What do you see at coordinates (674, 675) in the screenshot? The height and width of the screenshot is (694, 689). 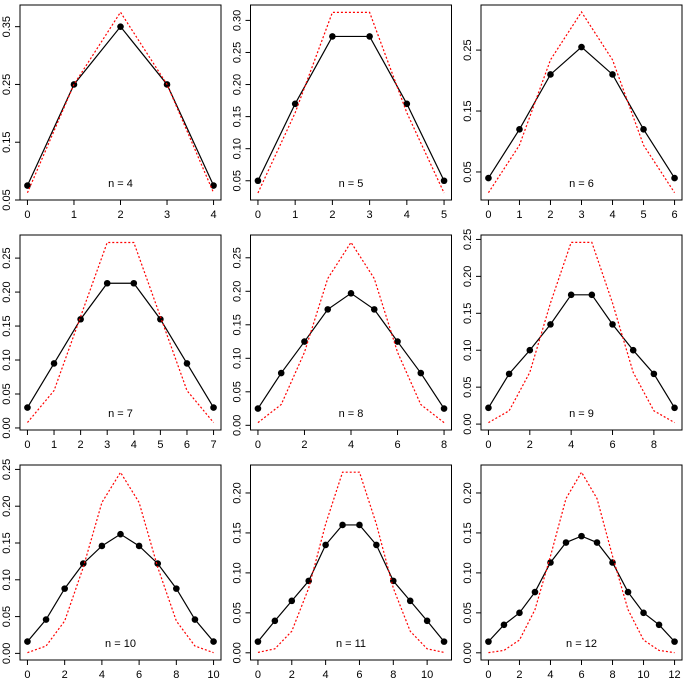 I see `x-tick-label: 12` at bounding box center [674, 675].